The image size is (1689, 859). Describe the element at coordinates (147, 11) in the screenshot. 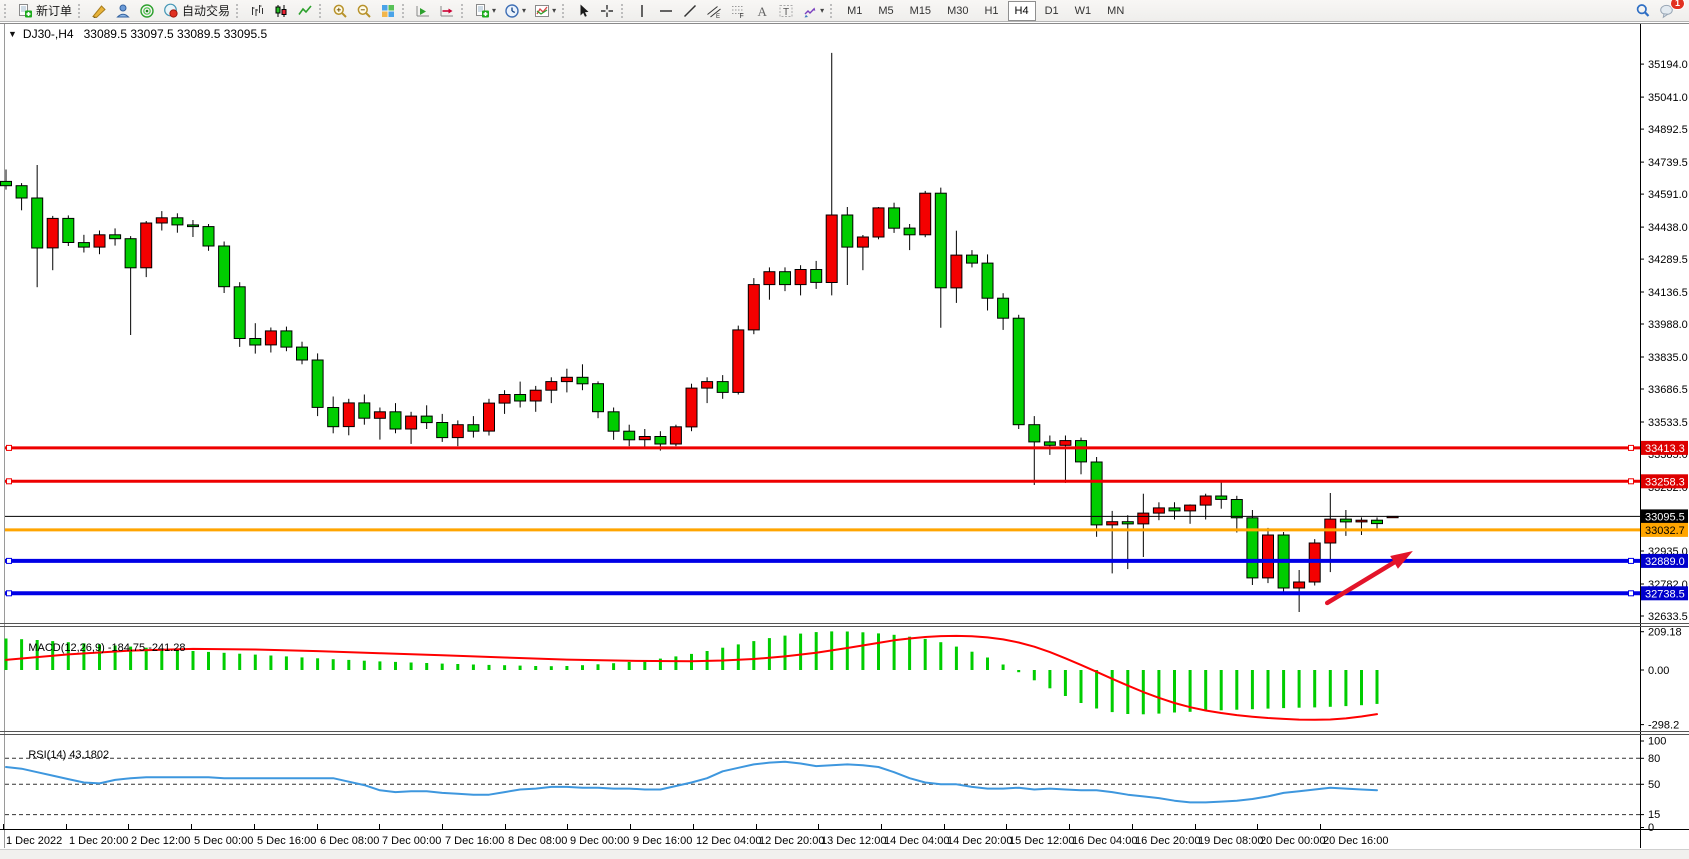

I see `strategy-tester-button` at that location.